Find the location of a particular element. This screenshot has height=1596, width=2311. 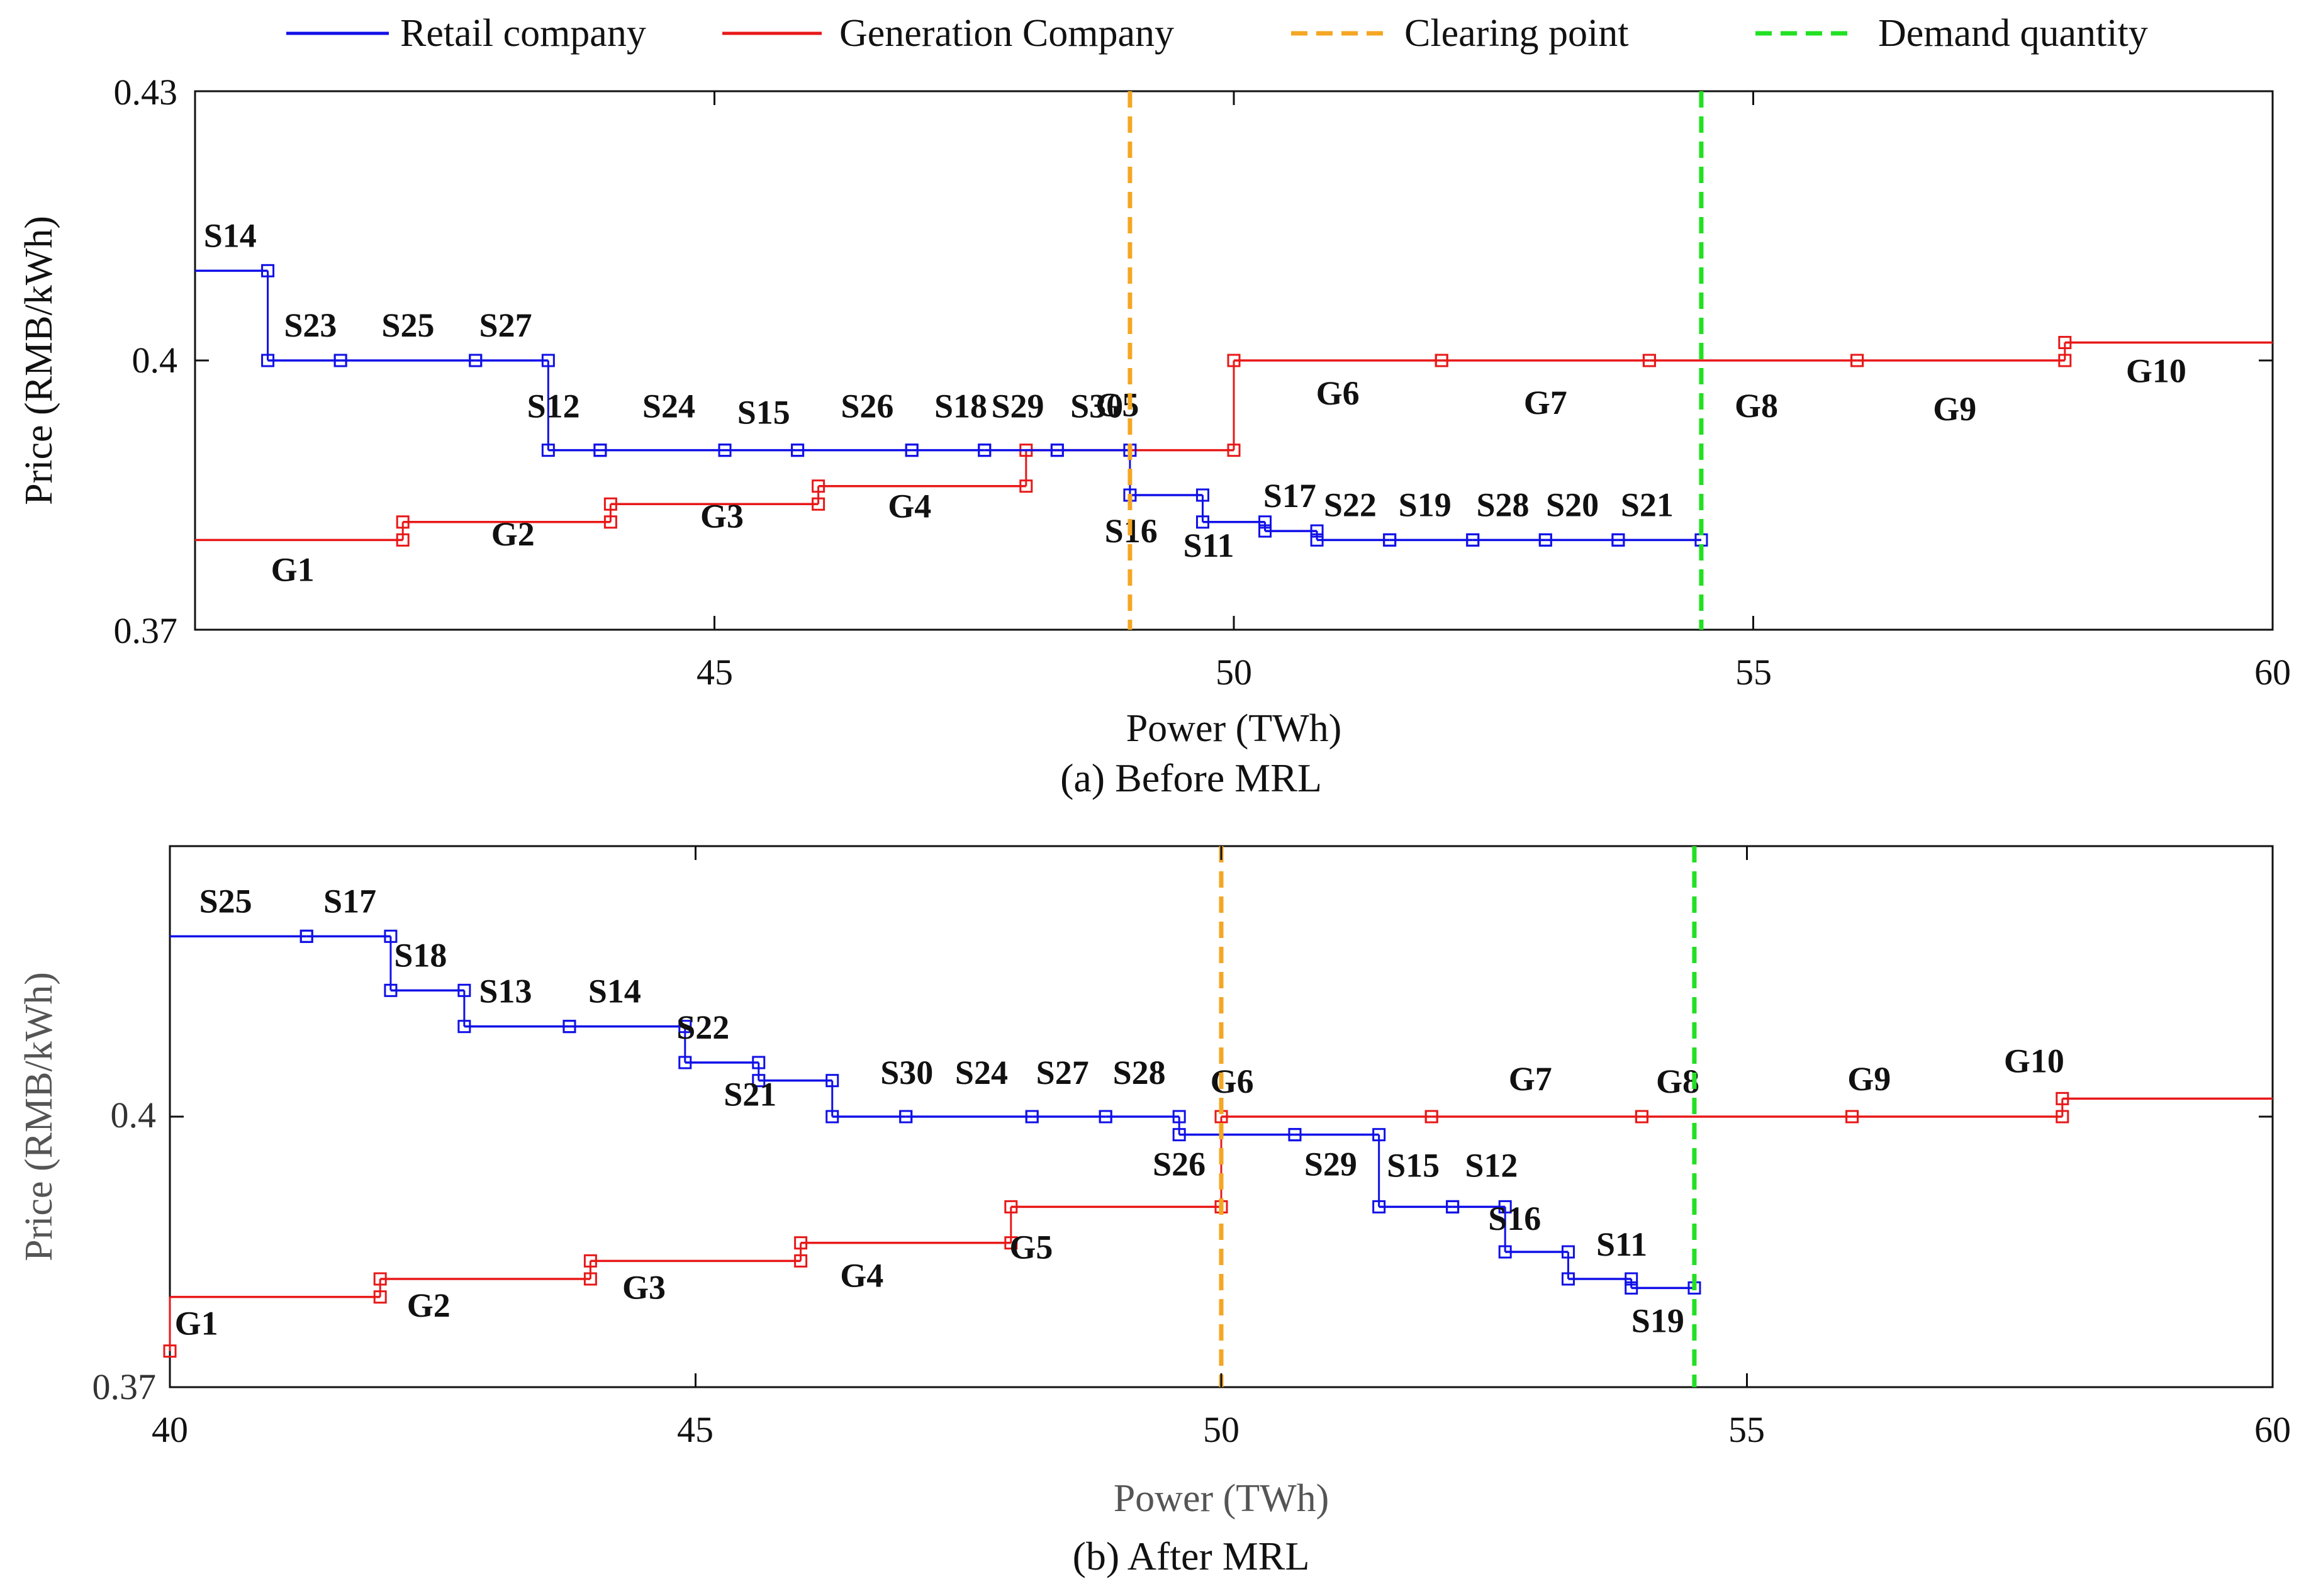

y-tick-label: 0.37 is located at coordinates (124, 1386).